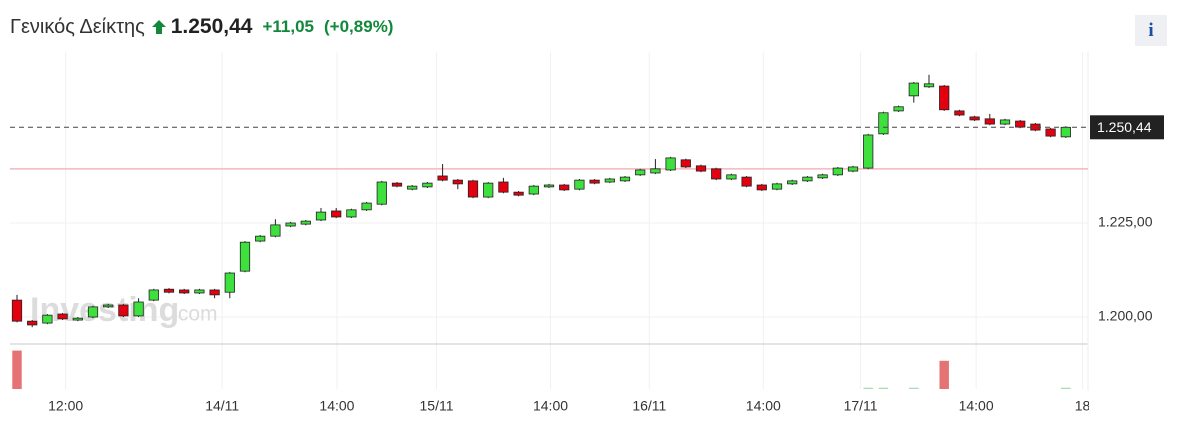 This screenshot has width=1182, height=448. I want to click on x-tick-label: 12:00, so click(65, 406).